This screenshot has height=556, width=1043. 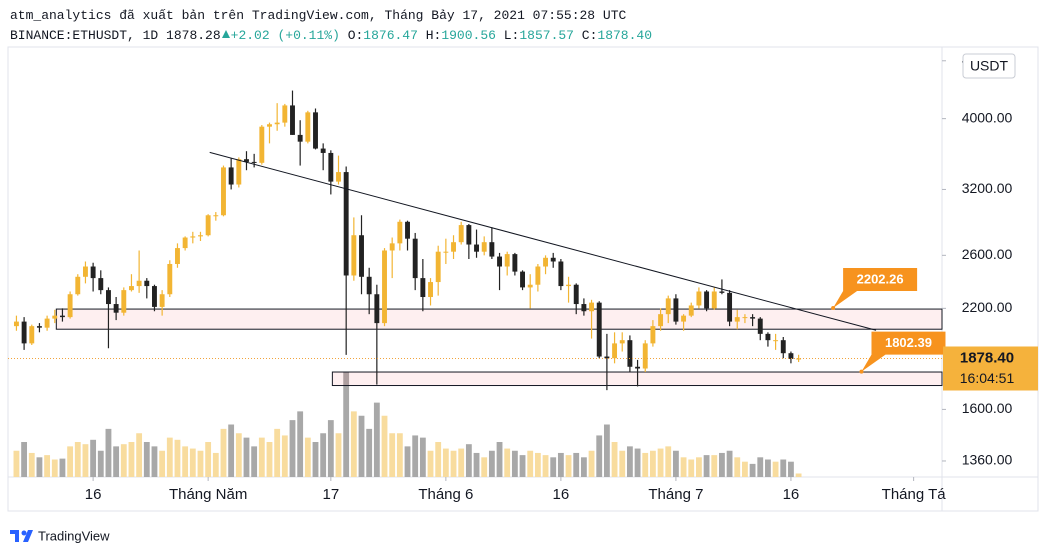 I want to click on y-tick-label: 4000.00, so click(x=987, y=117).